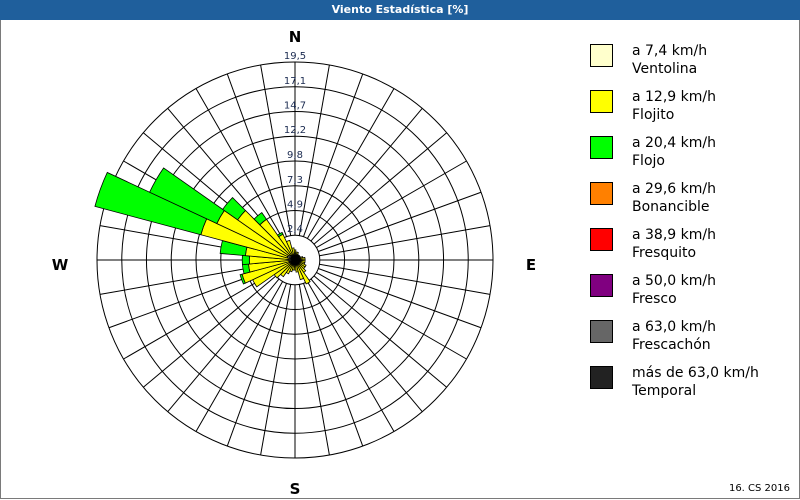  What do you see at coordinates (674, 281) in the screenshot?
I see `legend-speed: a 50,0 km/h` at bounding box center [674, 281].